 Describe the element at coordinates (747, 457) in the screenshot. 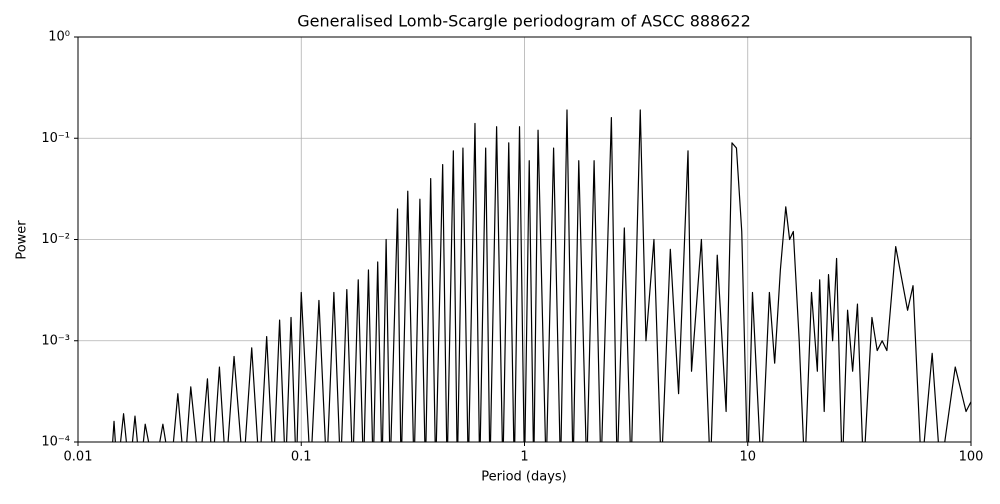

I see `x-tick-label: 10` at that location.